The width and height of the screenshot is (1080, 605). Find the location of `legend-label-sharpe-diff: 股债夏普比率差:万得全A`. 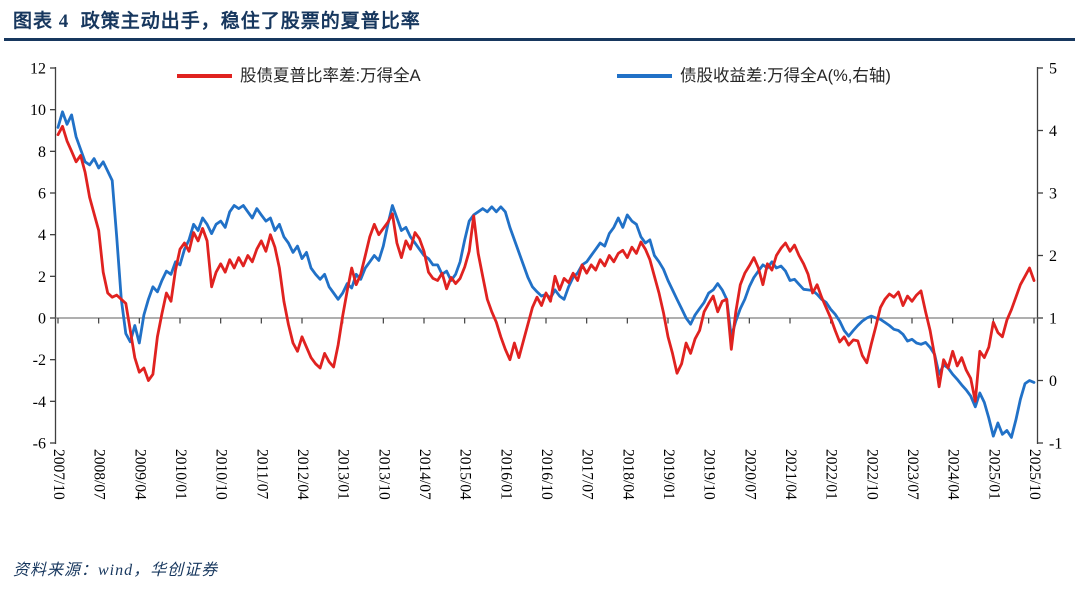

legend-label-sharpe-diff: 股债夏普比率差:万得全A is located at coordinates (330, 76).